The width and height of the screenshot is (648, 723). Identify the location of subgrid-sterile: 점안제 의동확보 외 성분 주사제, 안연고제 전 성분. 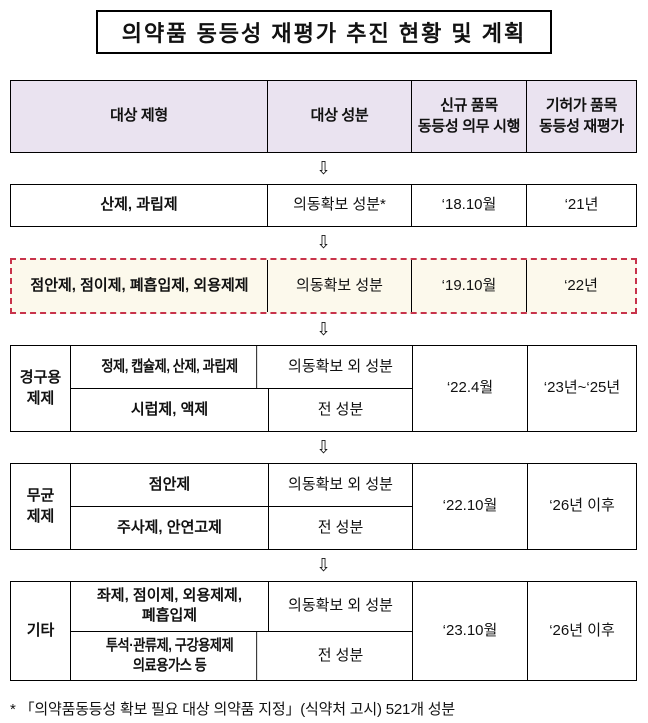
(242, 506).